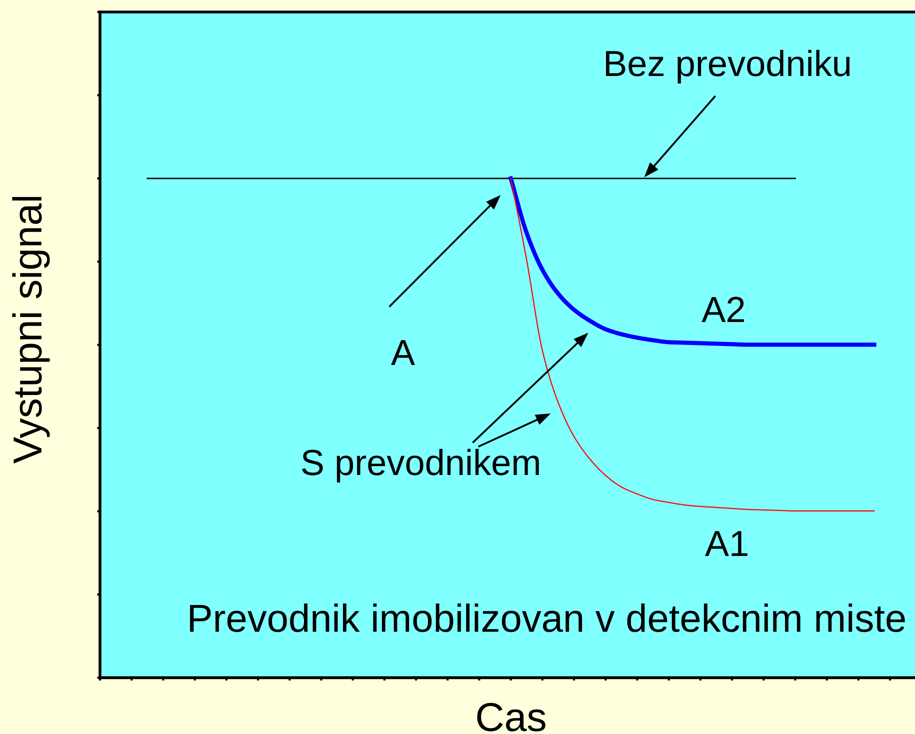 This screenshot has width=915, height=734. Describe the element at coordinates (31, 330) in the screenshot. I see `y-axis-title: Vystupni signal` at that location.